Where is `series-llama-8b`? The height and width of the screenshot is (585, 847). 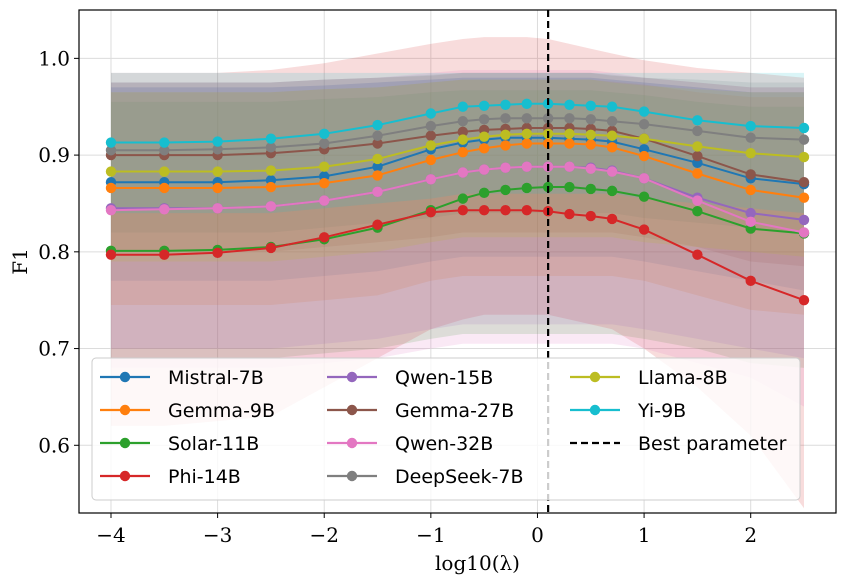 series-llama-8b is located at coordinates (457, 152).